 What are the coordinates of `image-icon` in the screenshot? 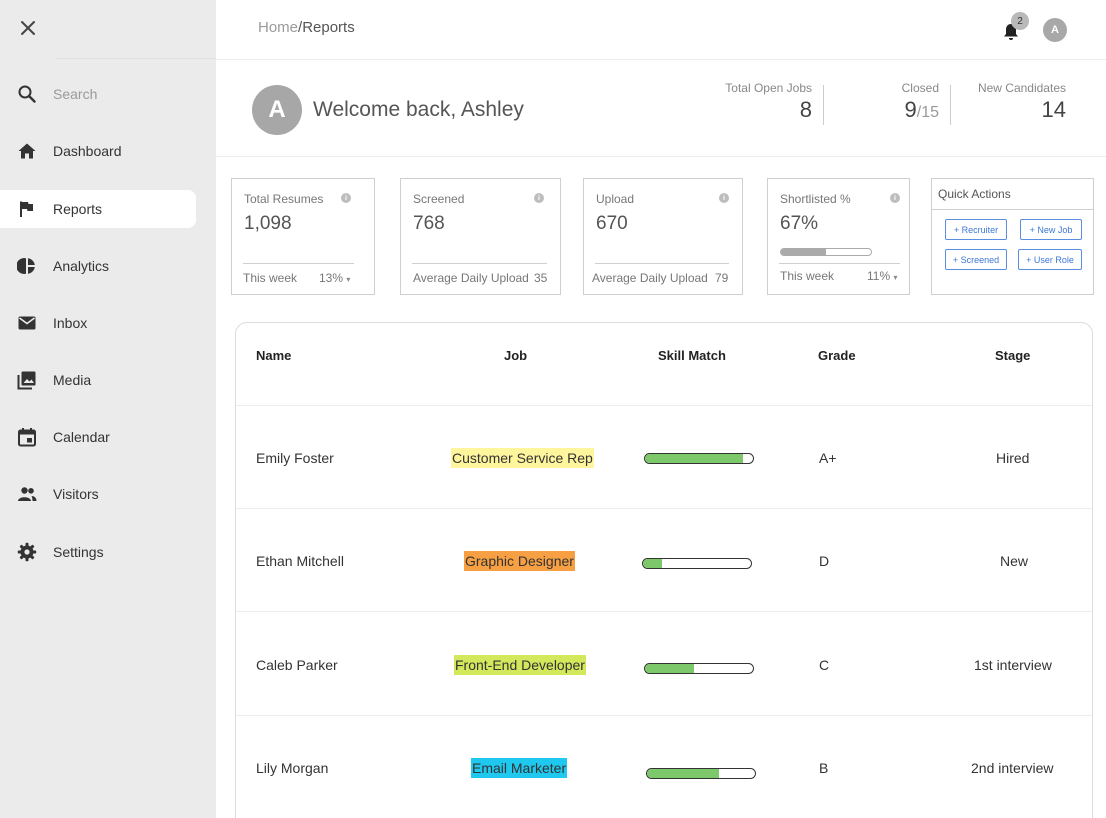 It's located at (27, 380).